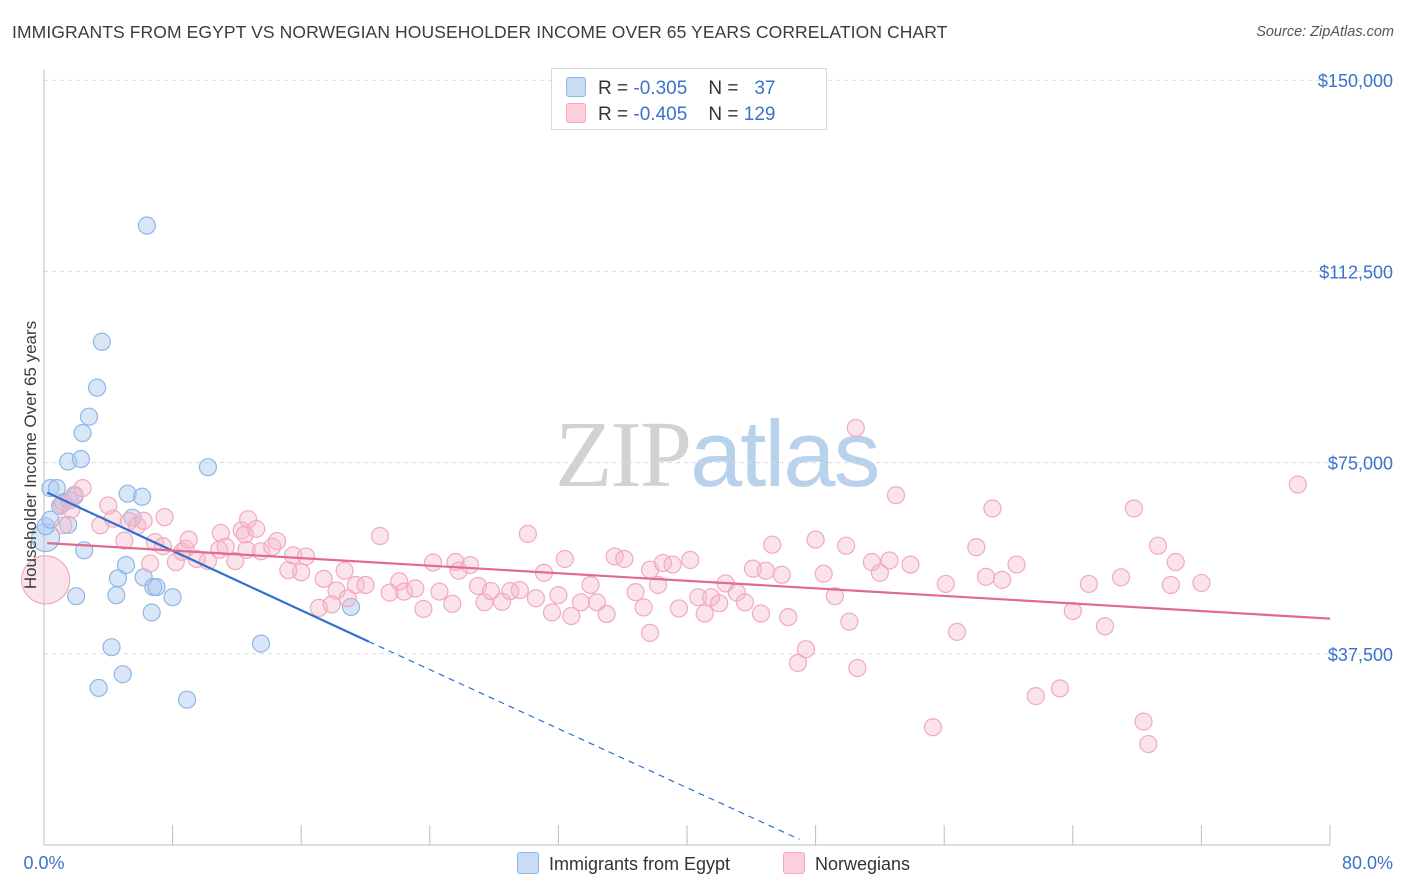 Image resolution: width=1406 pixels, height=892 pixels. What do you see at coordinates (576, 87) in the screenshot?
I see `stats-swatch-egypt` at bounding box center [576, 87].